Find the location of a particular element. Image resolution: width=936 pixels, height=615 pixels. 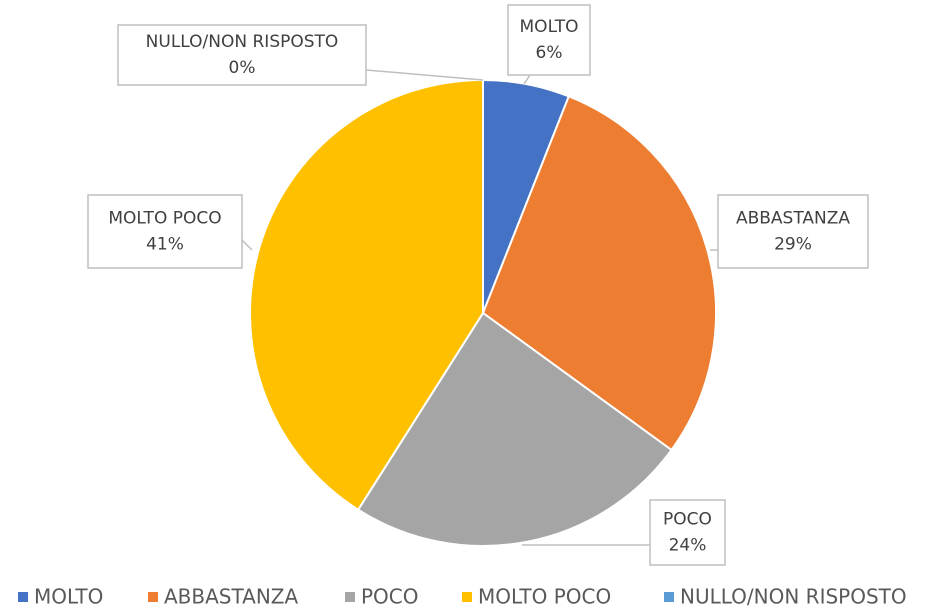

callout-value: 6% is located at coordinates (549, 53).